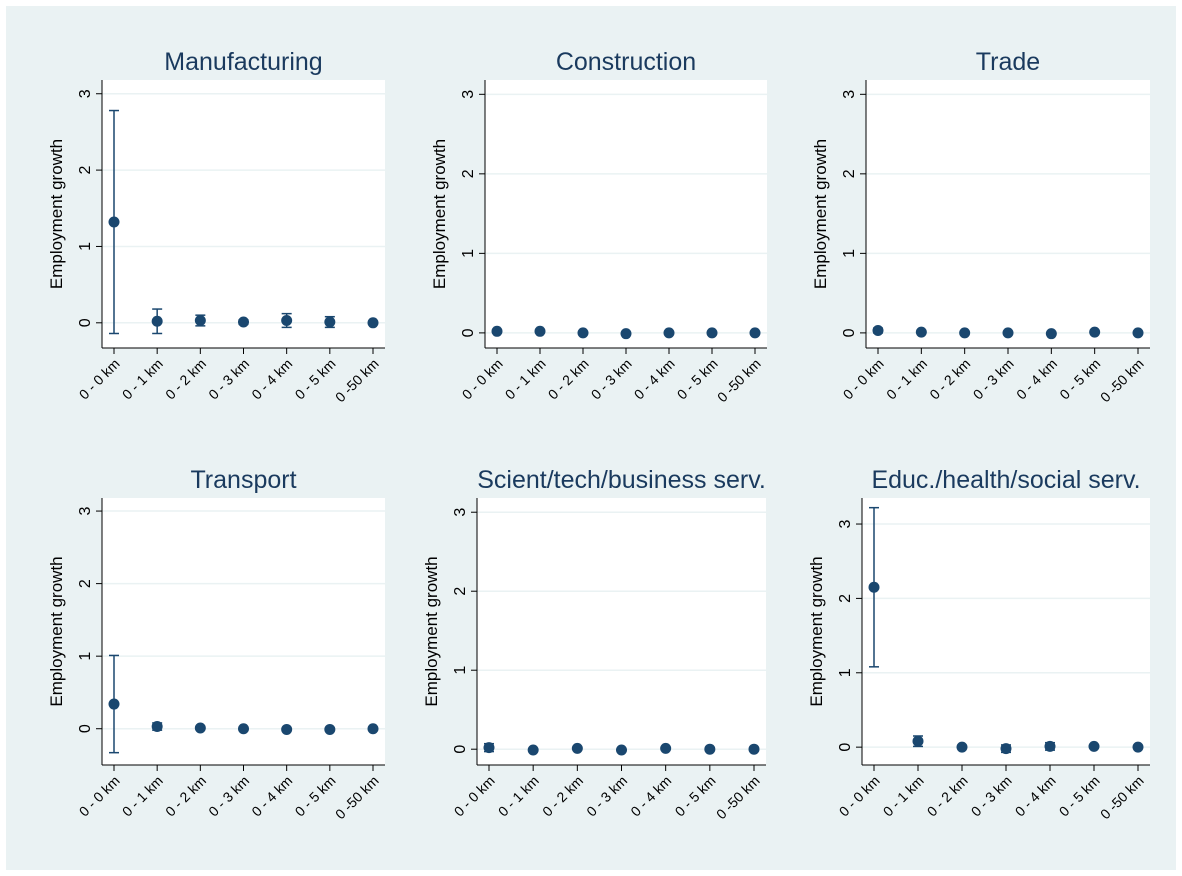 This screenshot has width=1182, height=876. Describe the element at coordinates (1008, 62) in the screenshot. I see `panel-title: Trade` at that location.